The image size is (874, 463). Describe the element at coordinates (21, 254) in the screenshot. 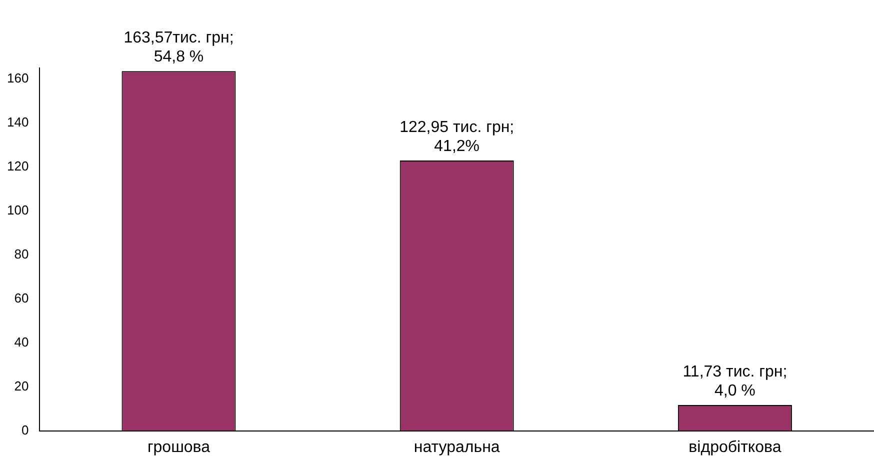

I see `y-tick-label: 80` at that location.